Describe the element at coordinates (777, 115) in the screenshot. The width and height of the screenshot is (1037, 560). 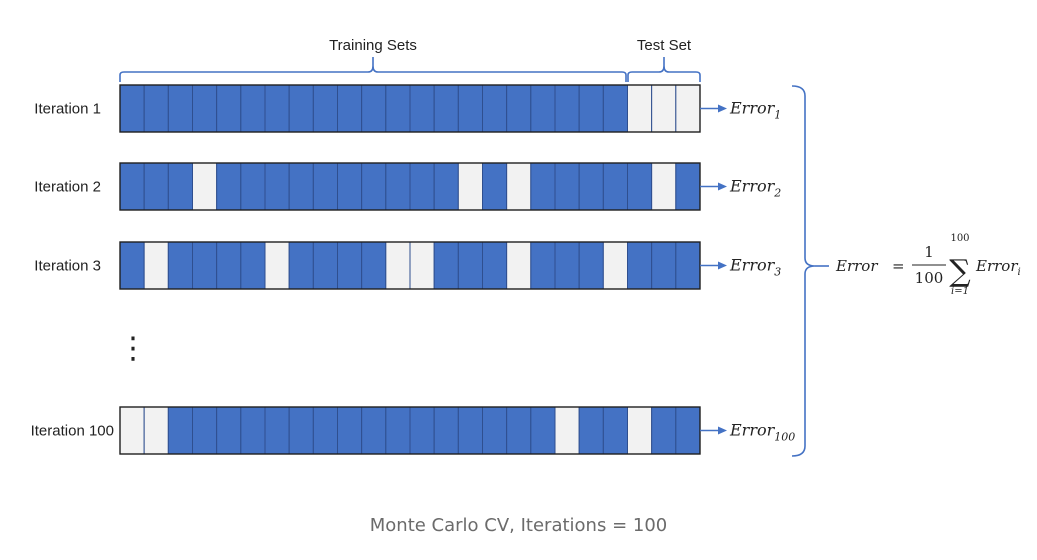
I see `iteration-error-sub: 1` at that location.